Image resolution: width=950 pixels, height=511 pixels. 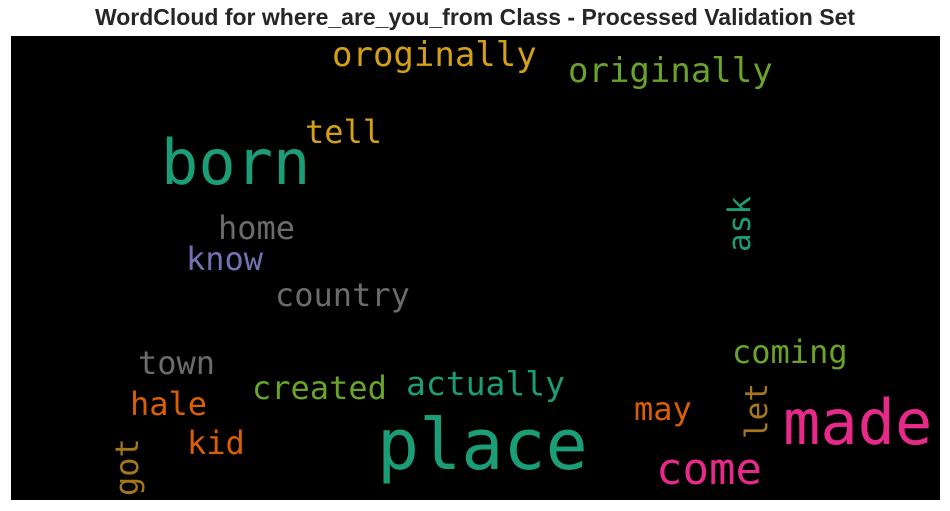 I want to click on word-made: made, so click(x=858, y=422).